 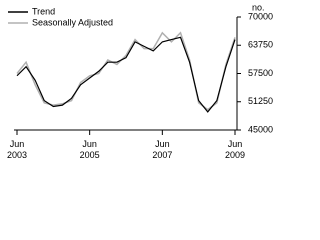 What do you see at coordinates (17, 149) in the screenshot?
I see `x-tick-label: Jun 2003` at bounding box center [17, 149].